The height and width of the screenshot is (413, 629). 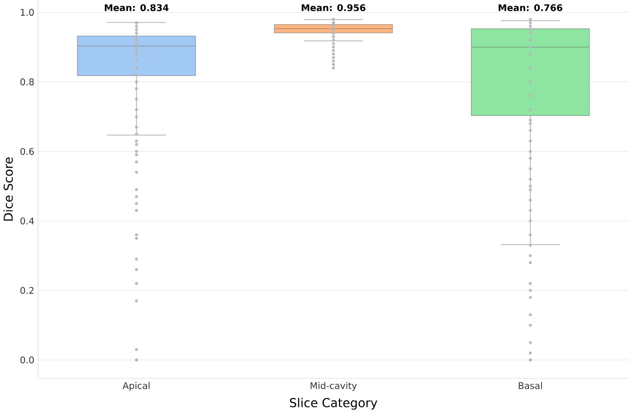 What do you see at coordinates (27, 151) in the screenshot?
I see `y-tick-label: 0.6` at bounding box center [27, 151].